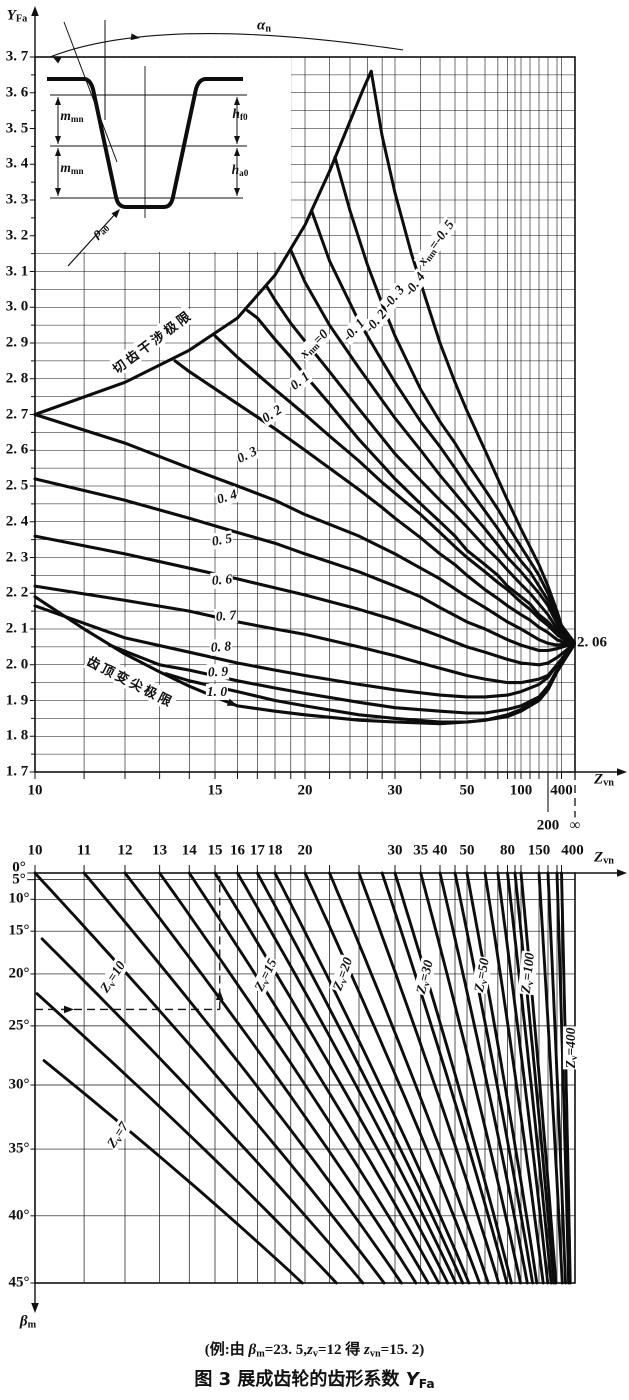 Image resolution: width=629 pixels, height=1400 pixels. I want to click on zvn-tick-label: 10, so click(35, 851).